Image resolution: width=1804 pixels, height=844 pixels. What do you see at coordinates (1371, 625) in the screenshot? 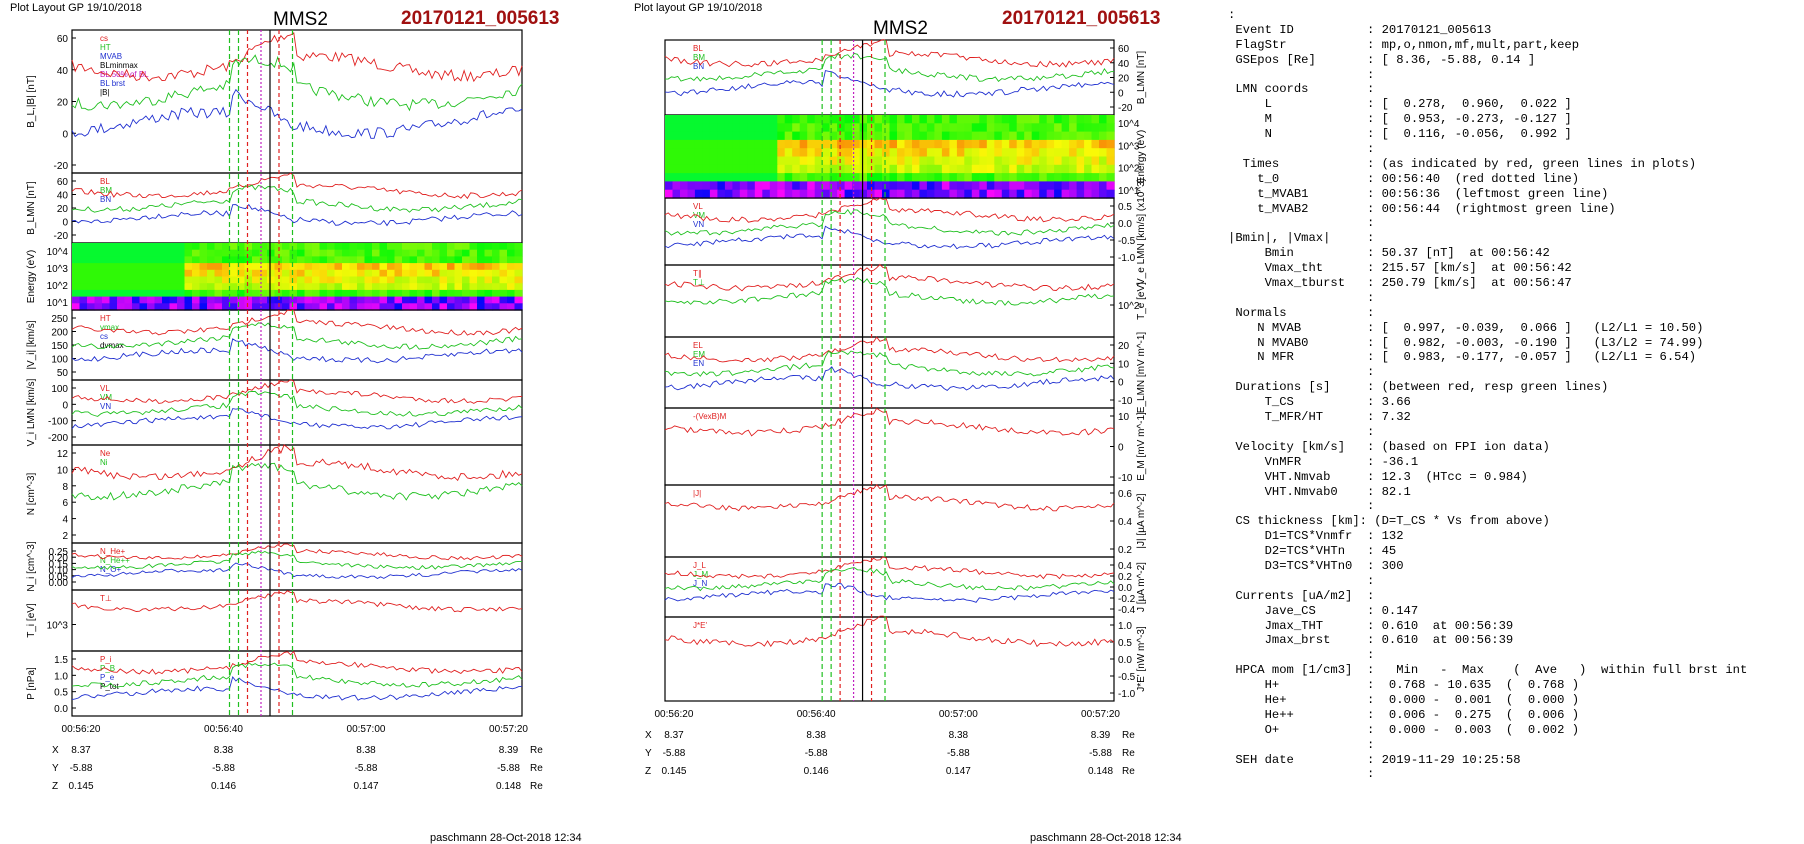
I see `info-line: Jmax_THT : 0.610 at 00:56:39` at bounding box center [1371, 625].